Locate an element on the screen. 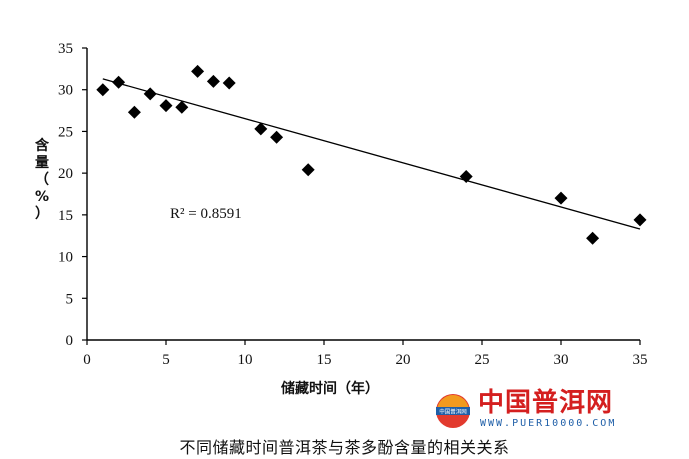 Image resolution: width=689 pixels, height=459 pixels. watermark-url: WWW.PUER10000.COM is located at coordinates (548, 423).